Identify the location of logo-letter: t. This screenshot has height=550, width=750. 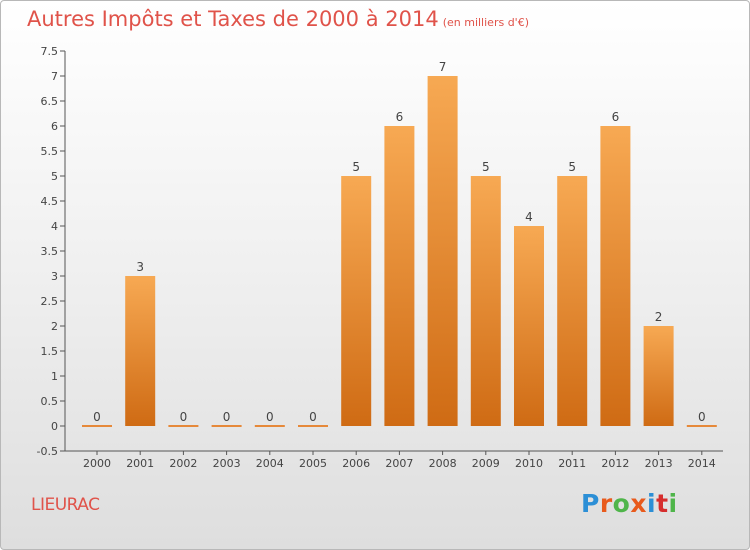
(662, 503).